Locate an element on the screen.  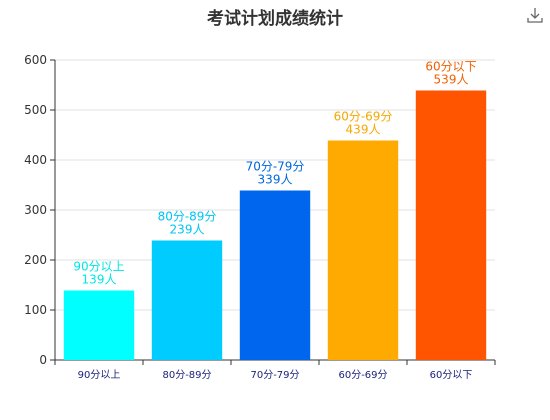
download-icon is located at coordinates (535, 15).